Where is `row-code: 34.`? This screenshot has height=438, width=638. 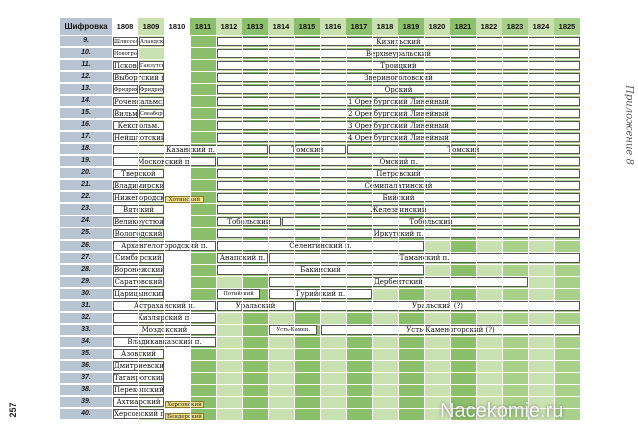 row-code: 34. is located at coordinates (86, 341).